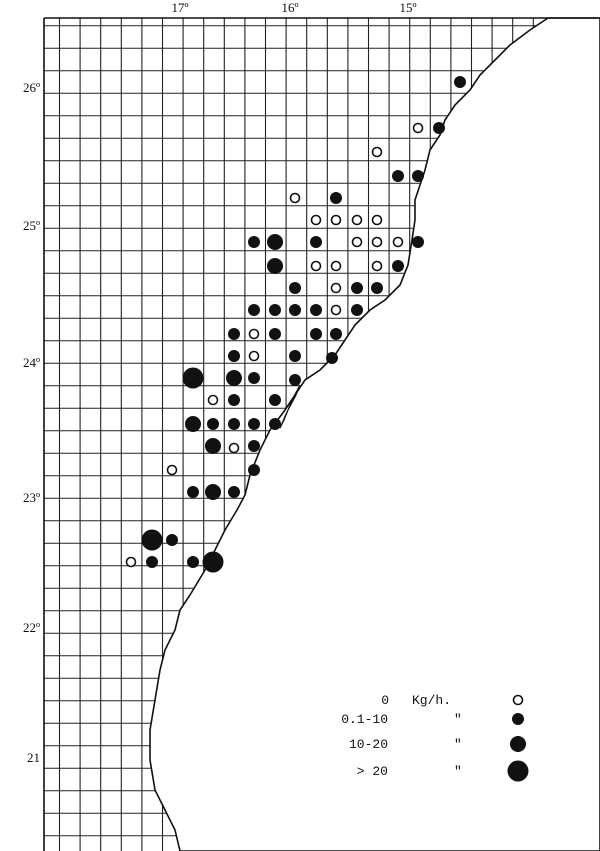  What do you see at coordinates (385, 700) in the screenshot?
I see `legend-range: 0` at bounding box center [385, 700].